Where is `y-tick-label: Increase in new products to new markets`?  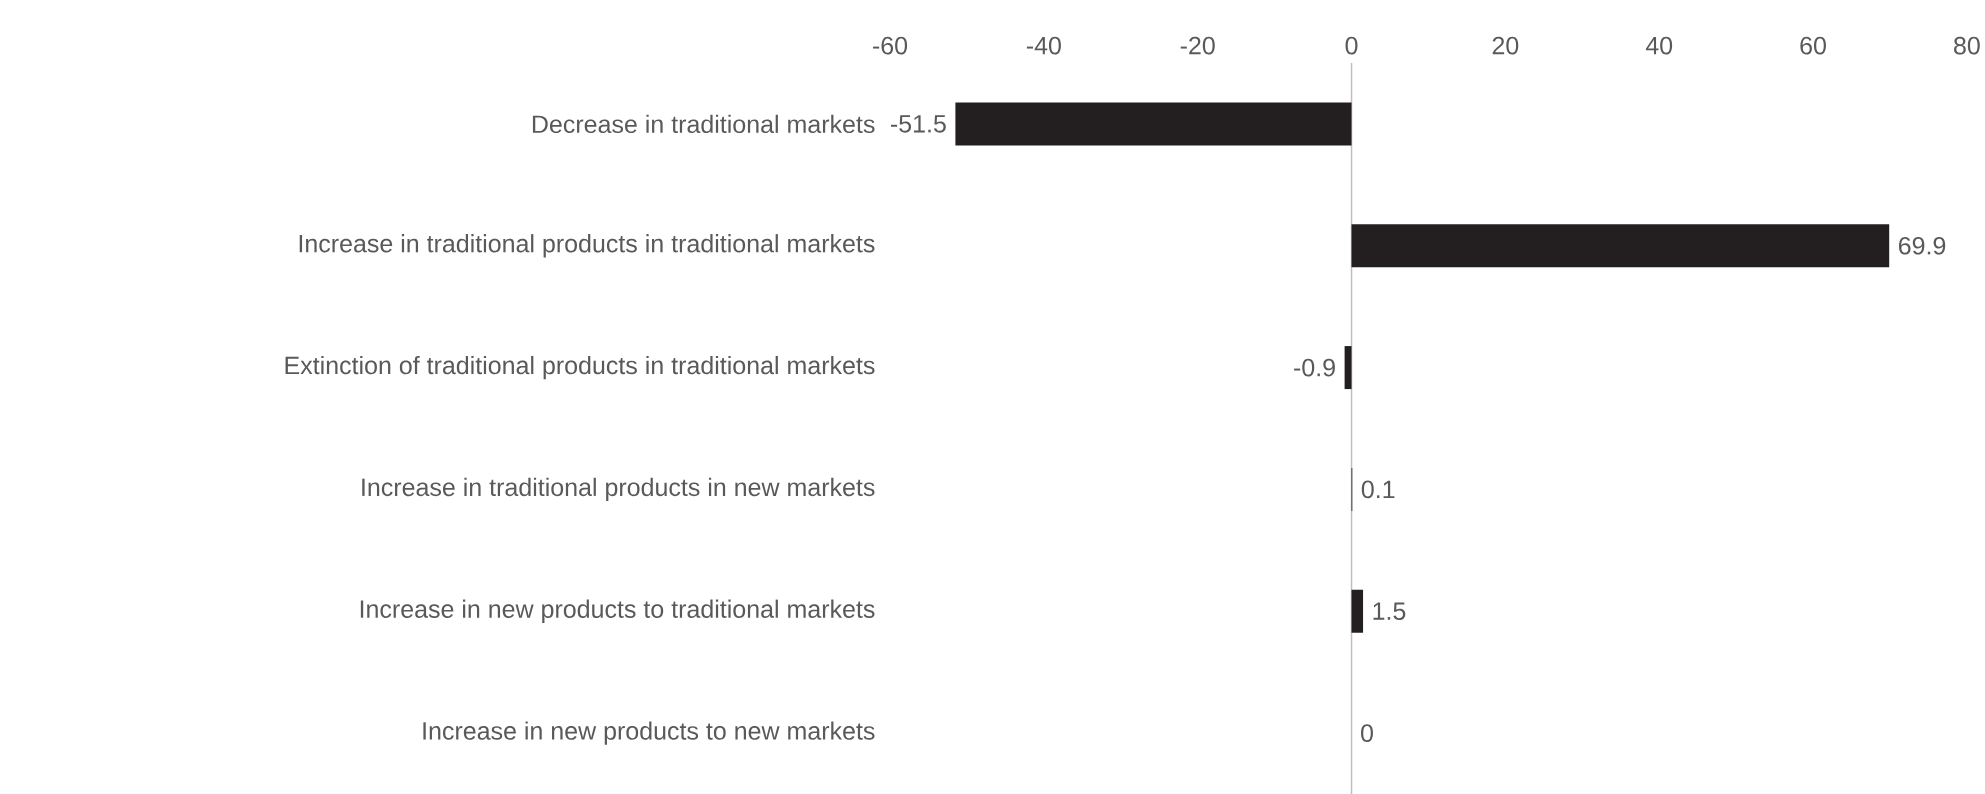
y-tick-label: Increase in new products to new markets is located at coordinates (649, 733).